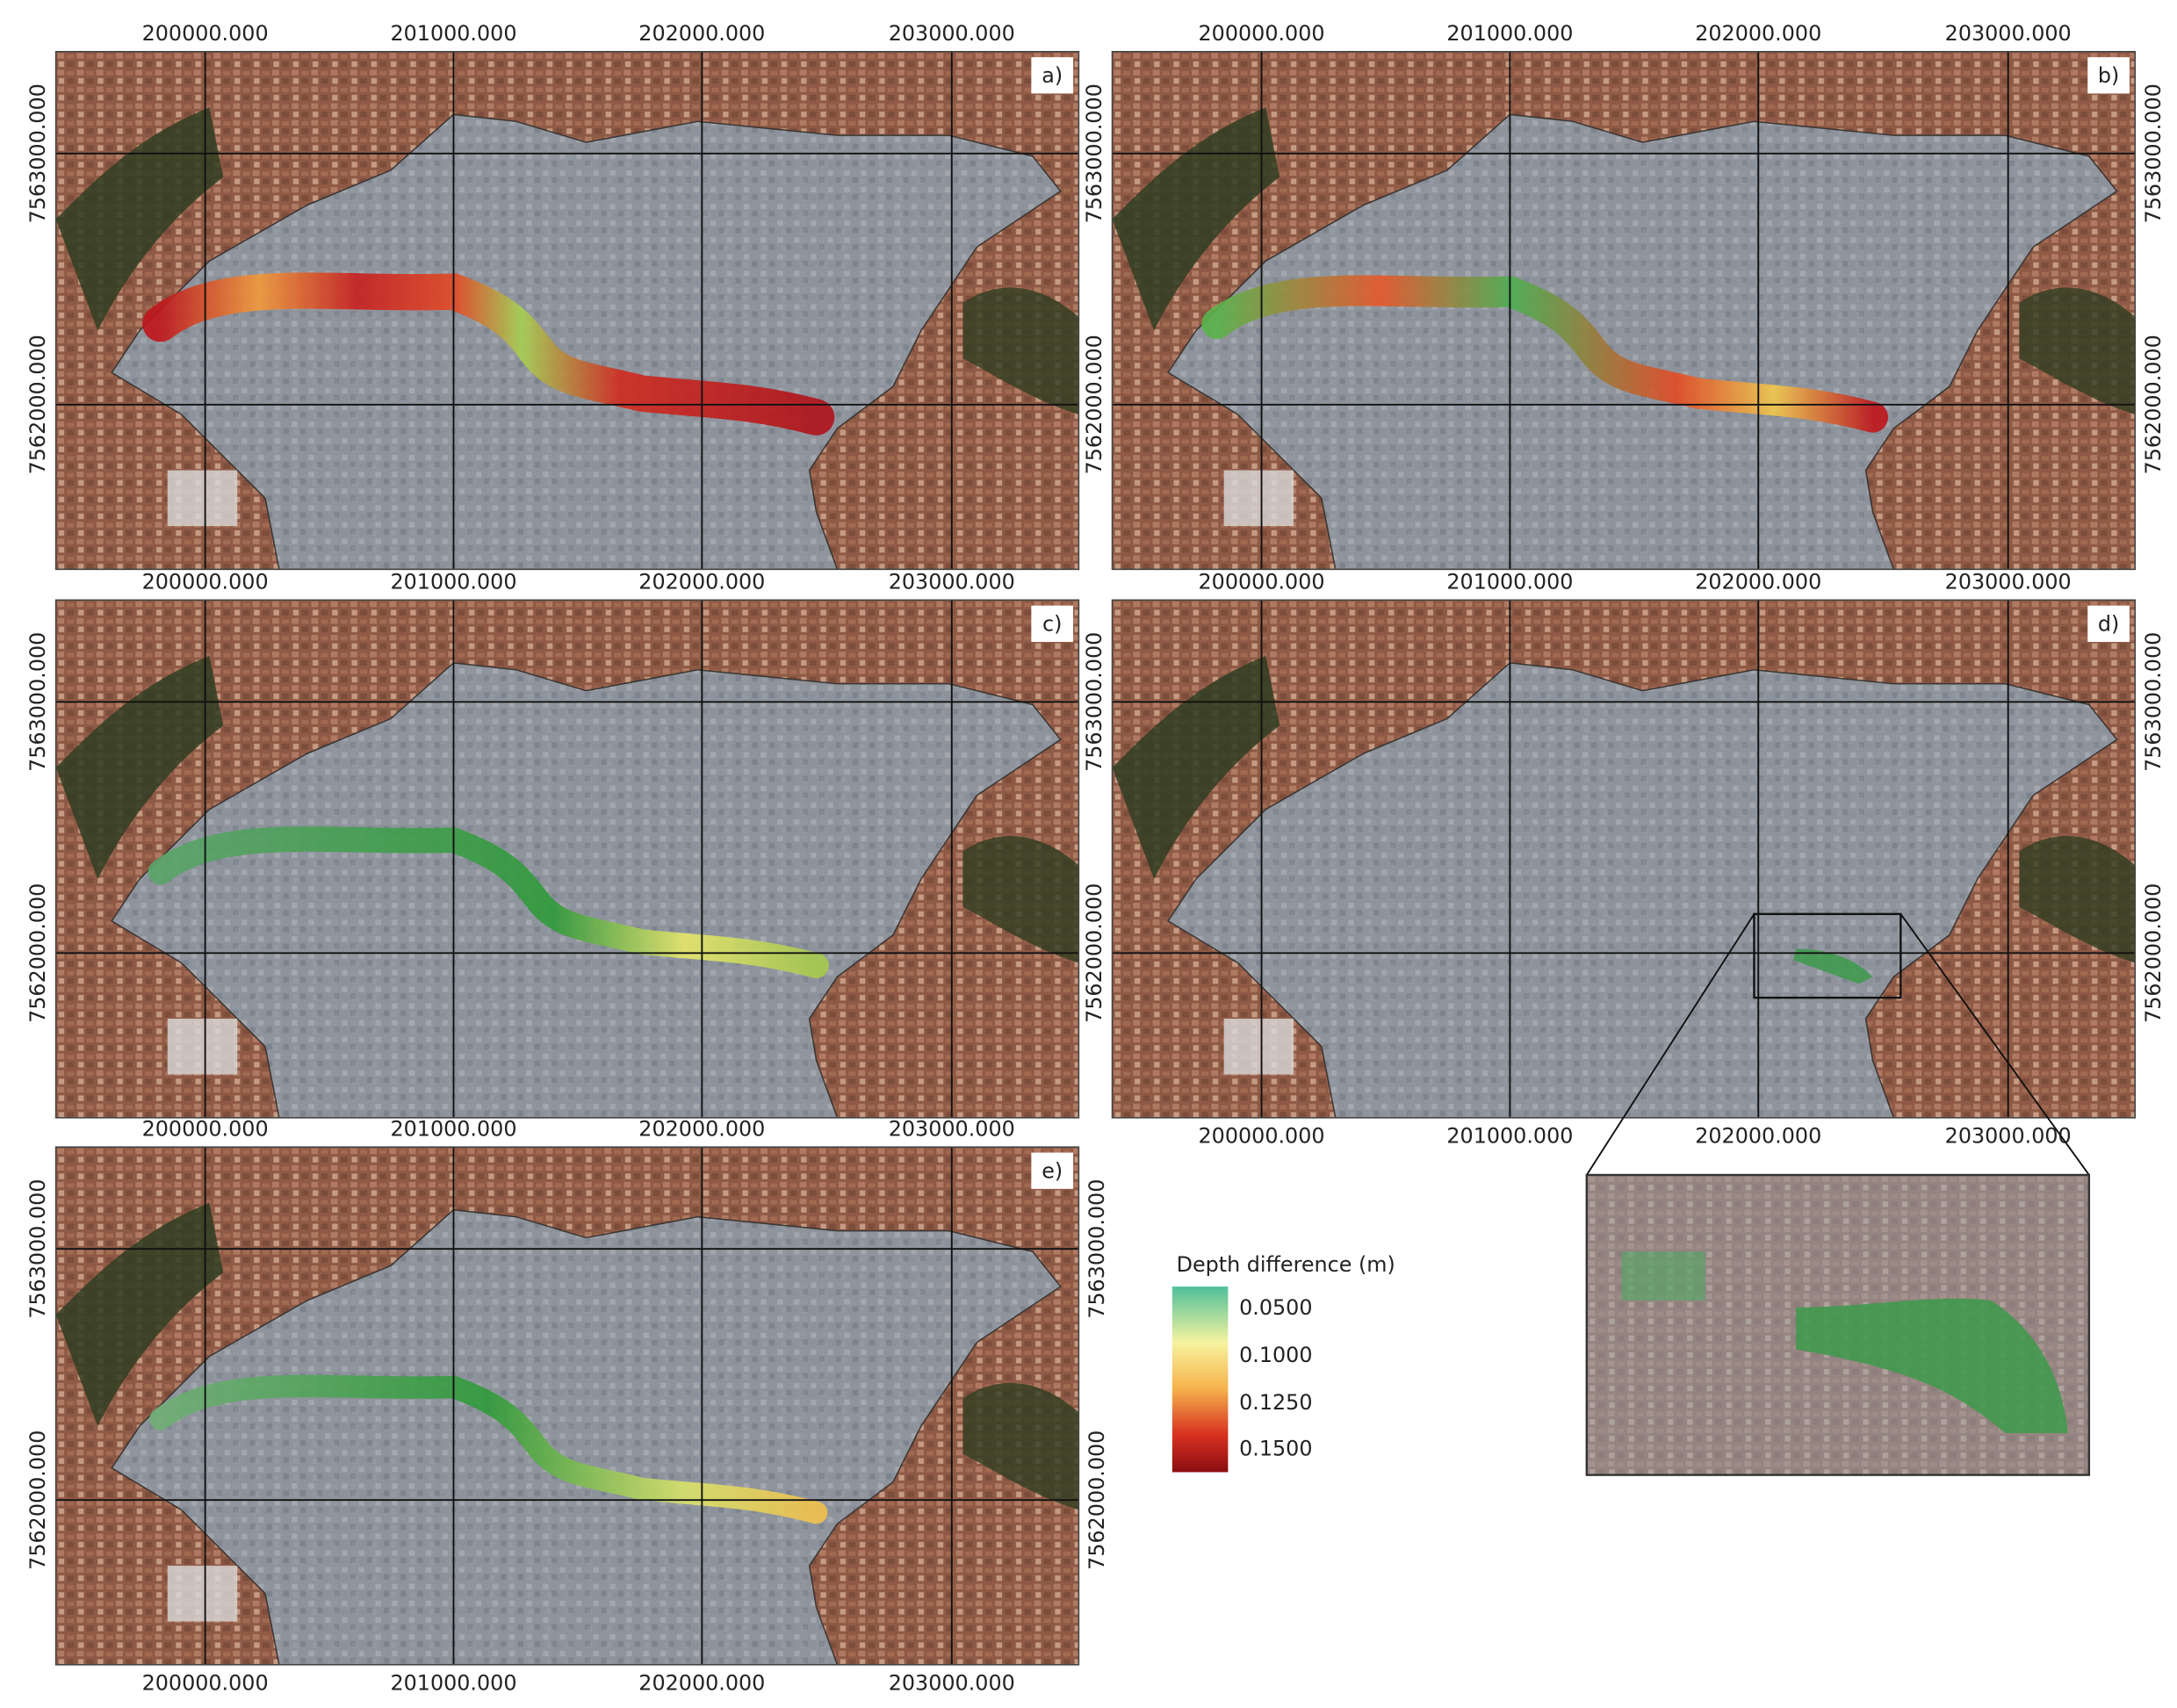 This screenshot has height=1708, width=2177. I want to click on panel-label: c), so click(1052, 623).